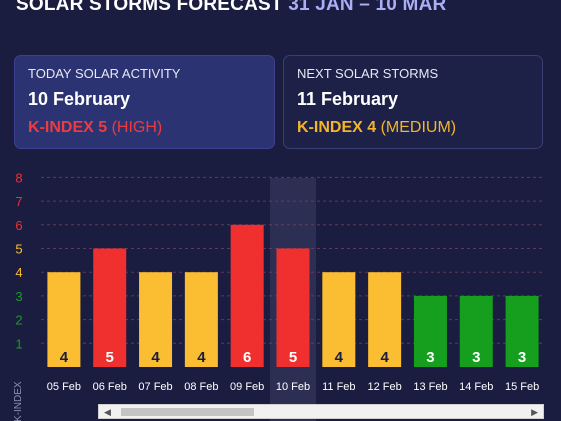 The height and width of the screenshot is (421, 561). I want to click on kindex-value: K-INDEX 5 (HIGH), so click(144, 128).